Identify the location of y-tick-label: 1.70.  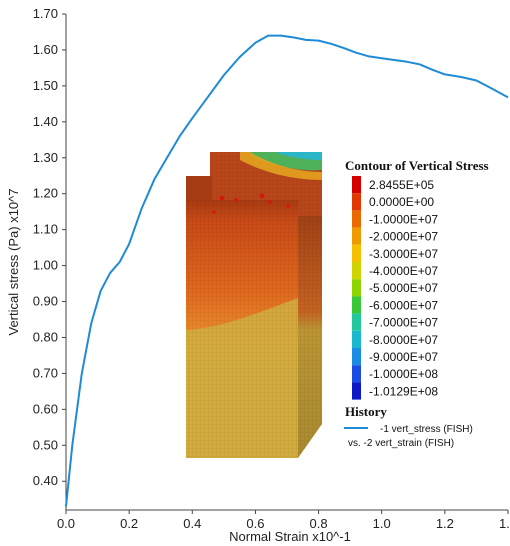
(45, 13).